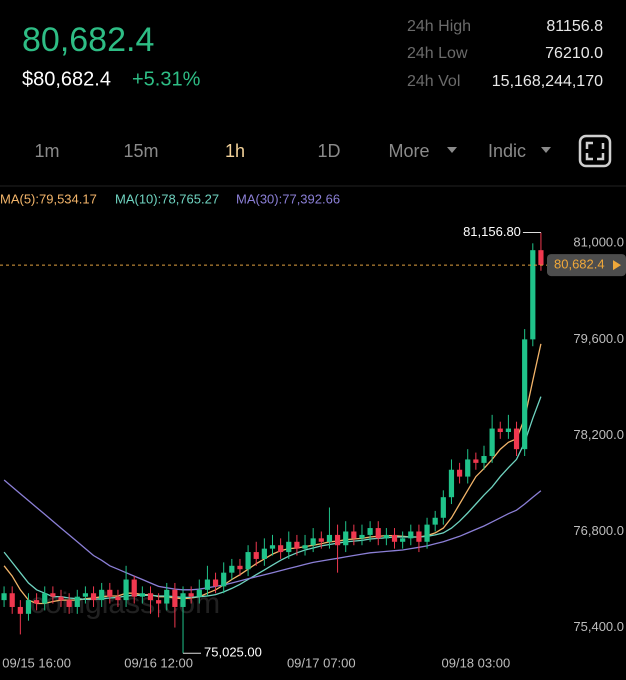 The height and width of the screenshot is (680, 626). Describe the element at coordinates (547, 81) in the screenshot. I see `stat-value: 15,168,244,170` at that location.